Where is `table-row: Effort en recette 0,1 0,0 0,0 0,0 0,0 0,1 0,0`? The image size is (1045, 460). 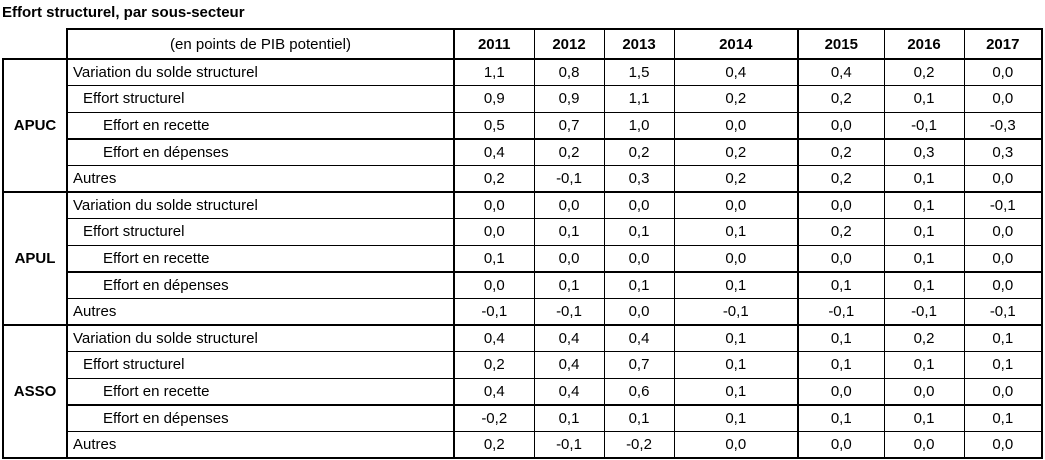 table-row: Effort en recette 0,1 0,0 0,0 0,0 0,0 0,1 0,0 is located at coordinates (523, 259).